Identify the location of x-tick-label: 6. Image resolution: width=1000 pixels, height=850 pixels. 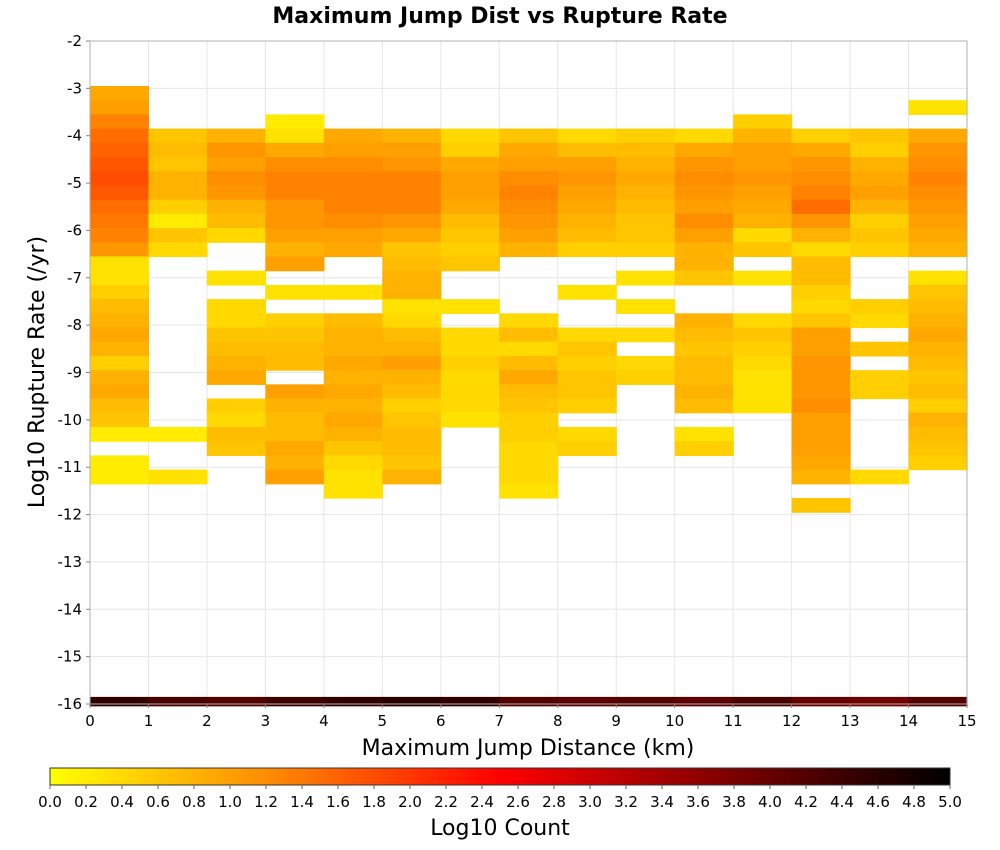
(441, 721).